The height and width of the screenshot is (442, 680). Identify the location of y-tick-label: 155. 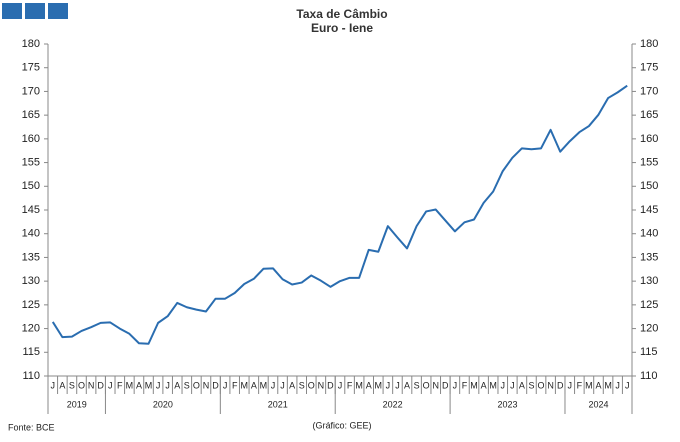
(31, 162).